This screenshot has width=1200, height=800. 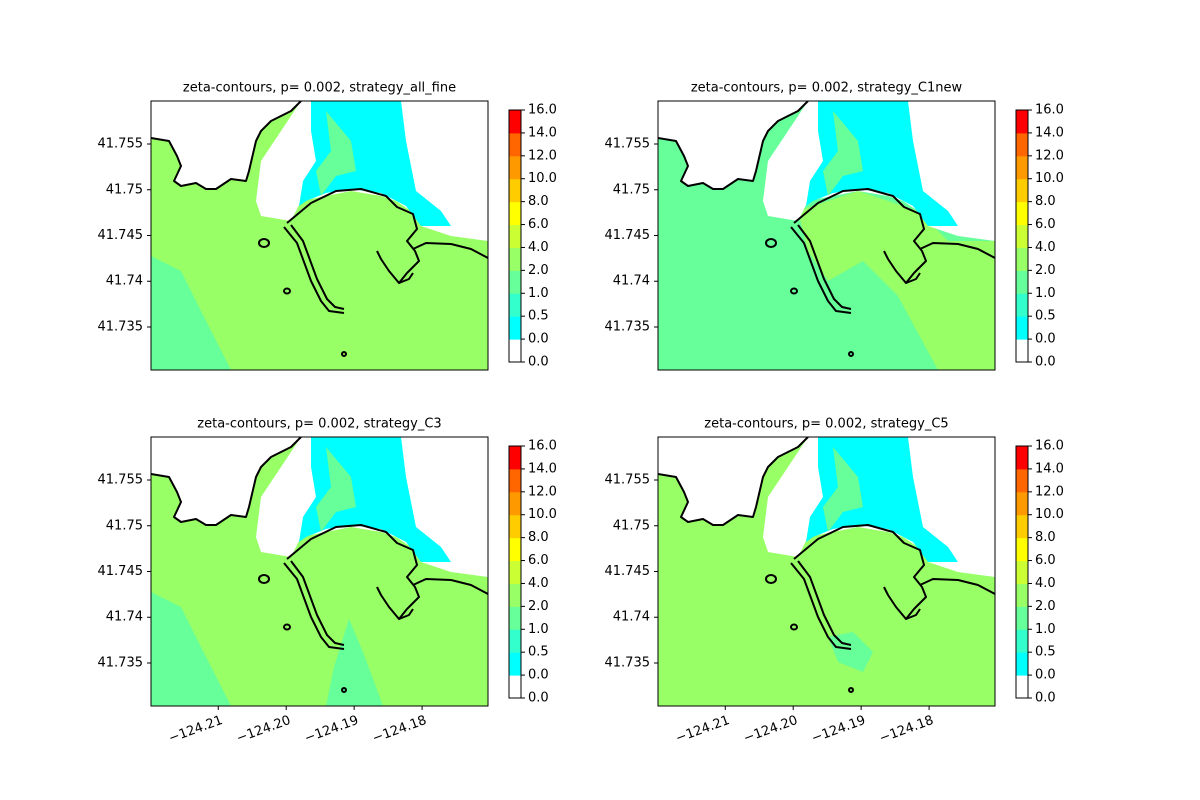 What do you see at coordinates (1045, 224) in the screenshot?
I see `colorbar-tick-label: 6.0` at bounding box center [1045, 224].